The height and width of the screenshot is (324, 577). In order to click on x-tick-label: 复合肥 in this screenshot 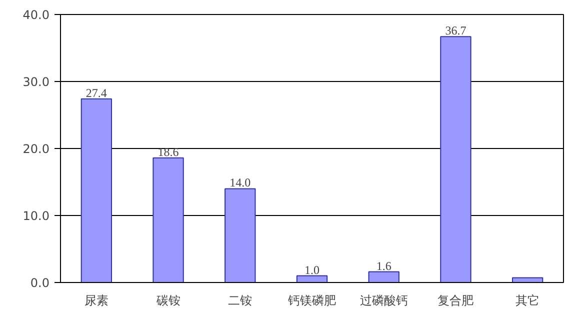, I will do `click(456, 301)`.